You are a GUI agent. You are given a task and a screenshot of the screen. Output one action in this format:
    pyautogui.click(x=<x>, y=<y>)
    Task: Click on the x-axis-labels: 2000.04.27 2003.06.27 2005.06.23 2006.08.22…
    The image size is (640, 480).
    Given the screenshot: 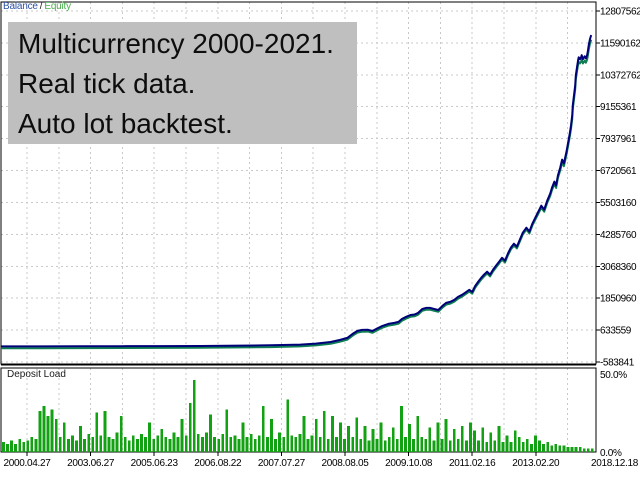 What is the action you would take?
    pyautogui.click(x=321, y=463)
    